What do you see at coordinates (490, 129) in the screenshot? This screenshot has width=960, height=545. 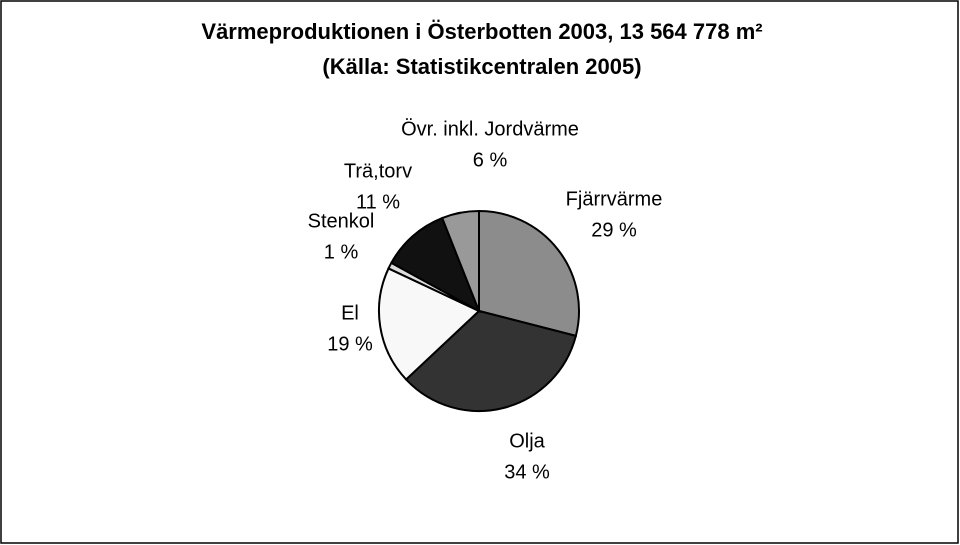 I see `slice-label: Övr. inkl. Jordvärme` at bounding box center [490, 129].